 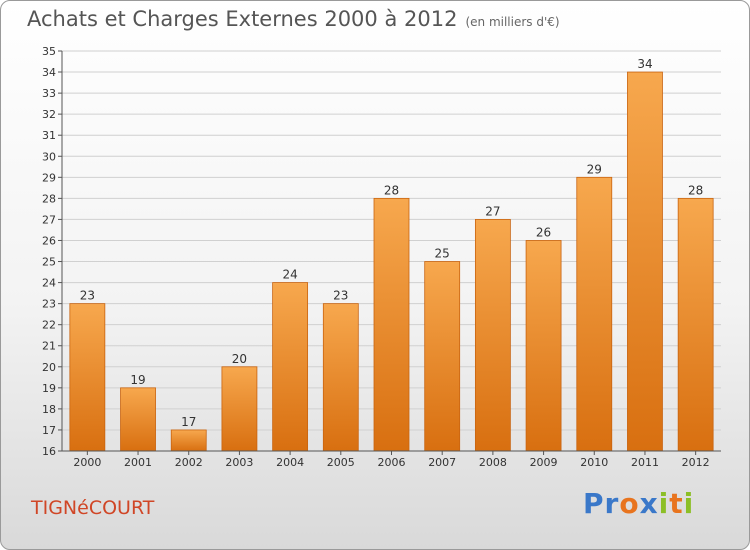 What do you see at coordinates (543, 346) in the screenshot?
I see `bar-2009` at bounding box center [543, 346].